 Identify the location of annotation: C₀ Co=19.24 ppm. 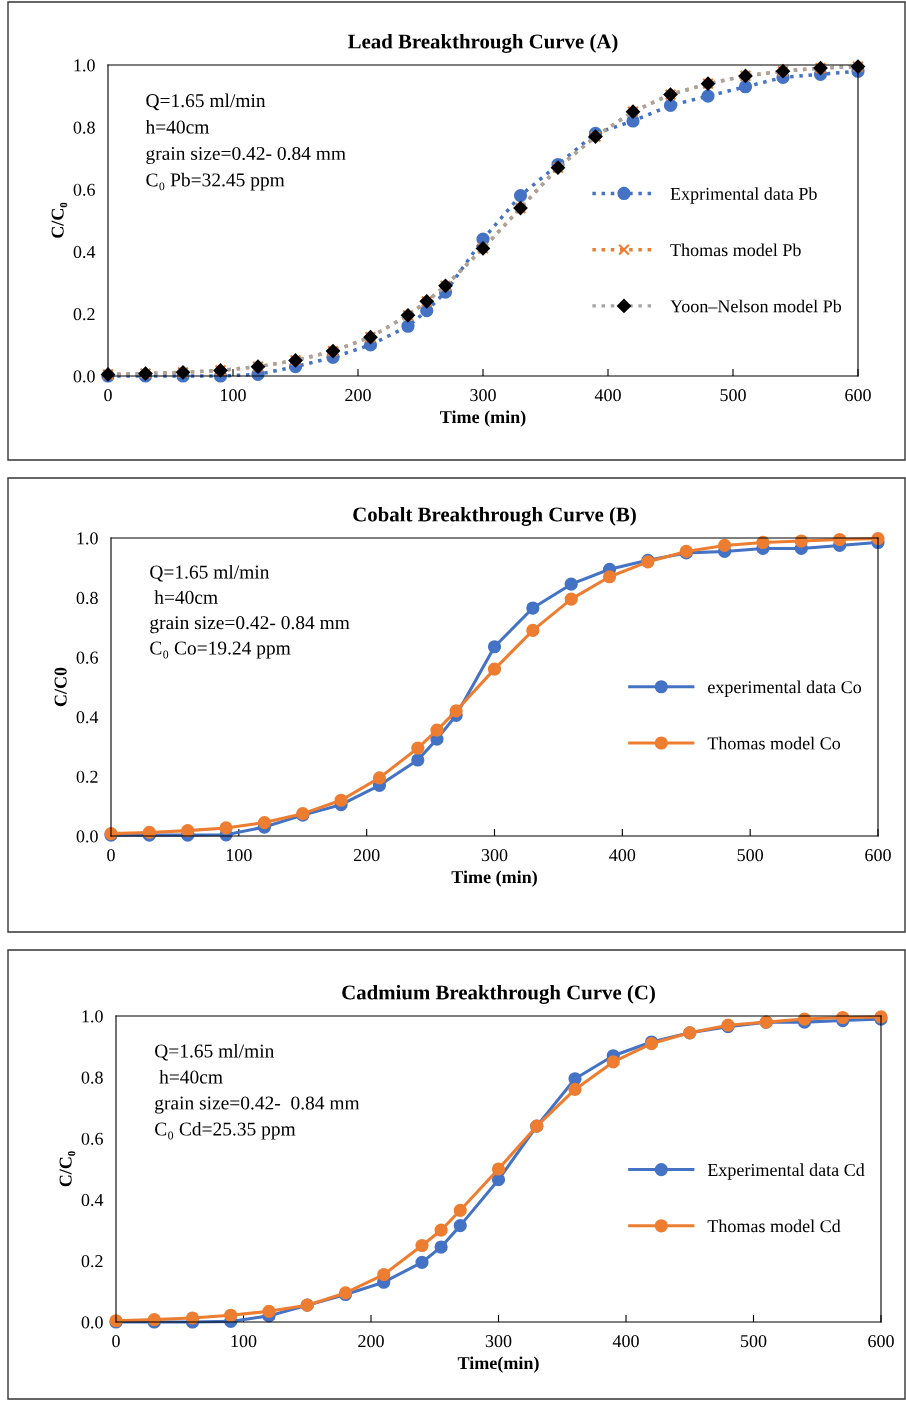
(220, 650).